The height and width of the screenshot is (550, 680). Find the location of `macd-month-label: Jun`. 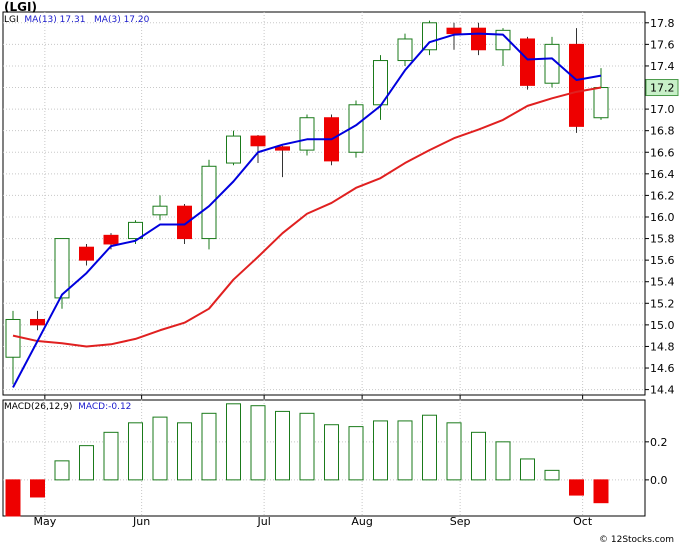

macd-month-label: Jun is located at coordinates (141, 521).